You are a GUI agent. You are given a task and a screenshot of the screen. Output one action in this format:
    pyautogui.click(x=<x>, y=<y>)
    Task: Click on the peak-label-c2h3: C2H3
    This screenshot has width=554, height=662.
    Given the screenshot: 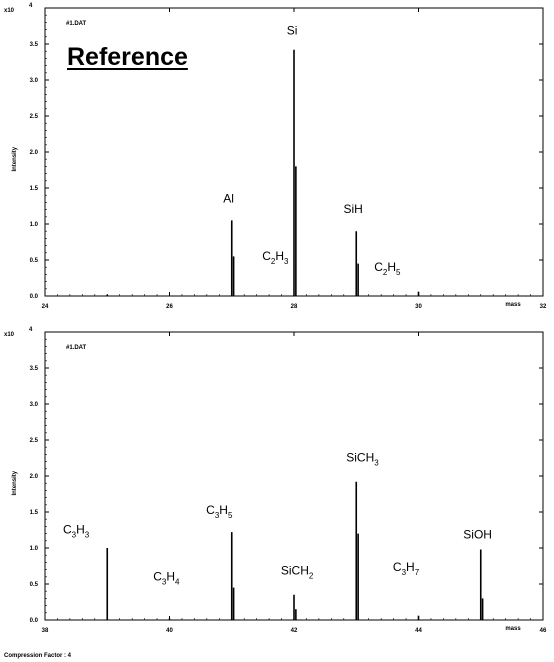 What is the action you would take?
    pyautogui.click(x=275, y=257)
    